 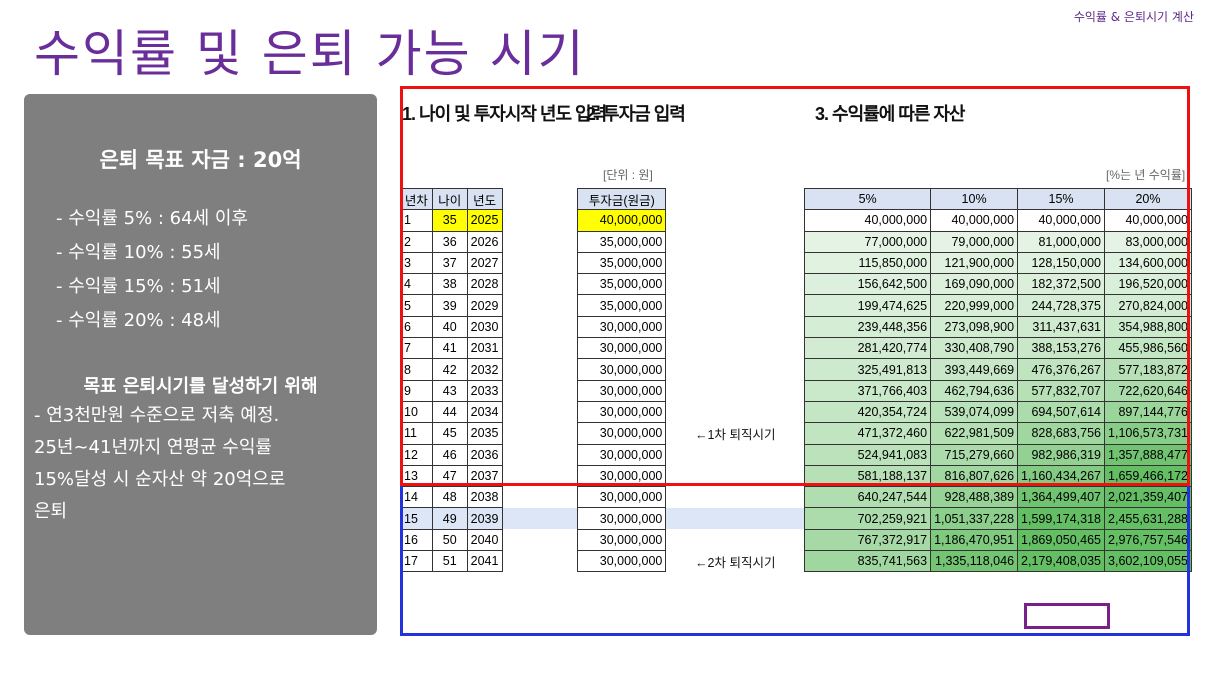 I want to click on table-cell: 2,179,408,035, so click(x=1061, y=561).